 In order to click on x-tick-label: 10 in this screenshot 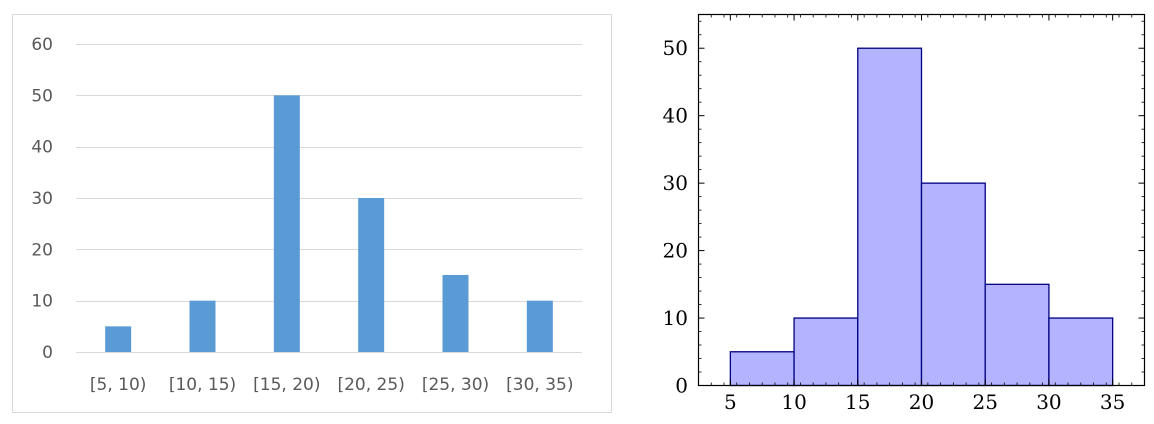, I will do `click(793, 402)`.